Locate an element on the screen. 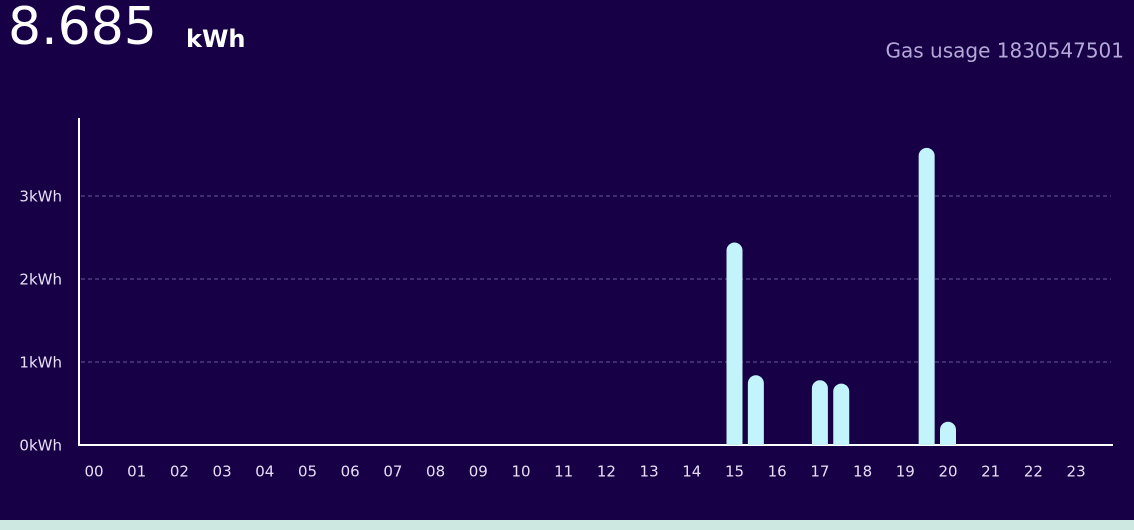 This screenshot has height=530, width=1134. x-tick-label: 17 is located at coordinates (819, 472).